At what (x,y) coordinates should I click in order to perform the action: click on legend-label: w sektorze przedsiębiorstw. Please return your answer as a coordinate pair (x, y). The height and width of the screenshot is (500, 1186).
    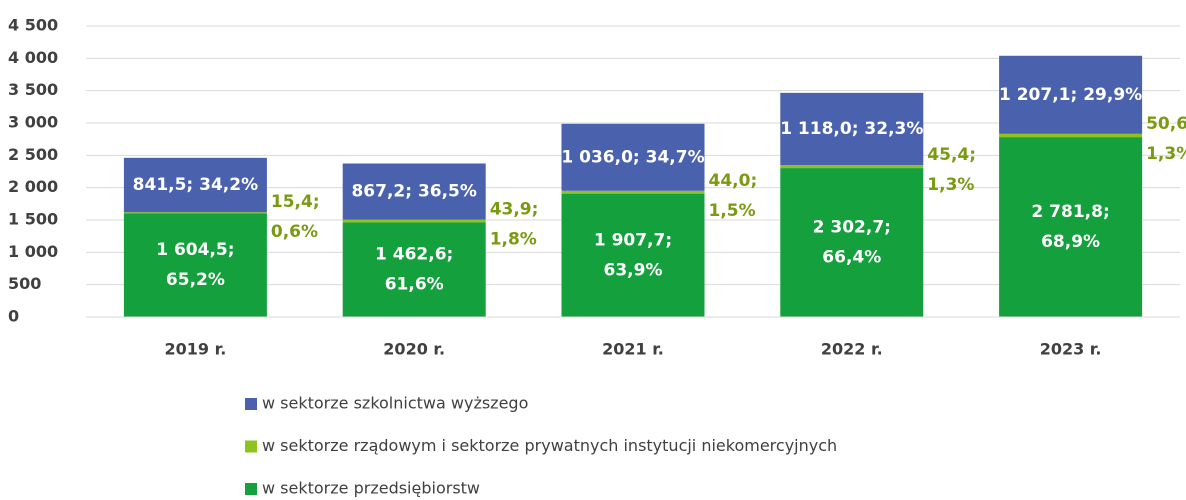
    Looking at the image, I should click on (371, 488).